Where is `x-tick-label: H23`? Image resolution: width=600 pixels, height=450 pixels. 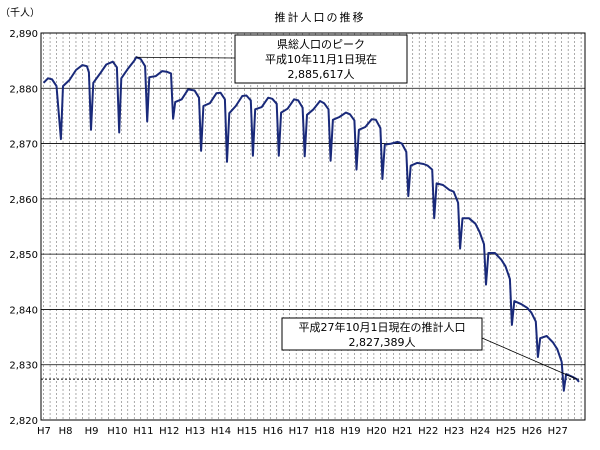 x-tick-label: H23 is located at coordinates (454, 431).